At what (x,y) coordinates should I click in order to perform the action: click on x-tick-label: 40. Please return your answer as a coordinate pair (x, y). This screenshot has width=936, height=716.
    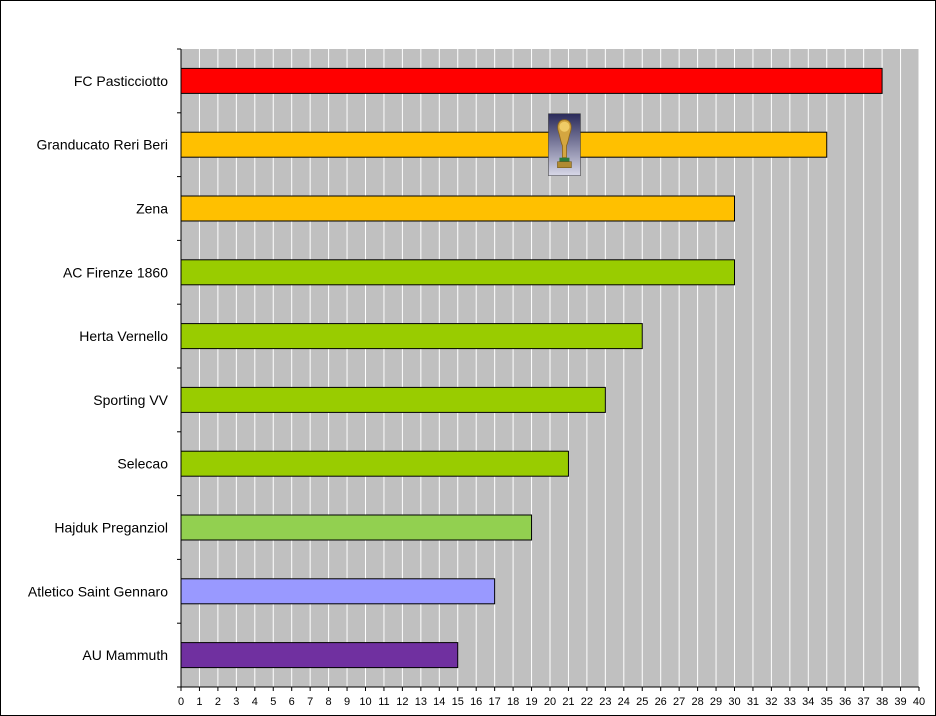
    Looking at the image, I should click on (919, 702).